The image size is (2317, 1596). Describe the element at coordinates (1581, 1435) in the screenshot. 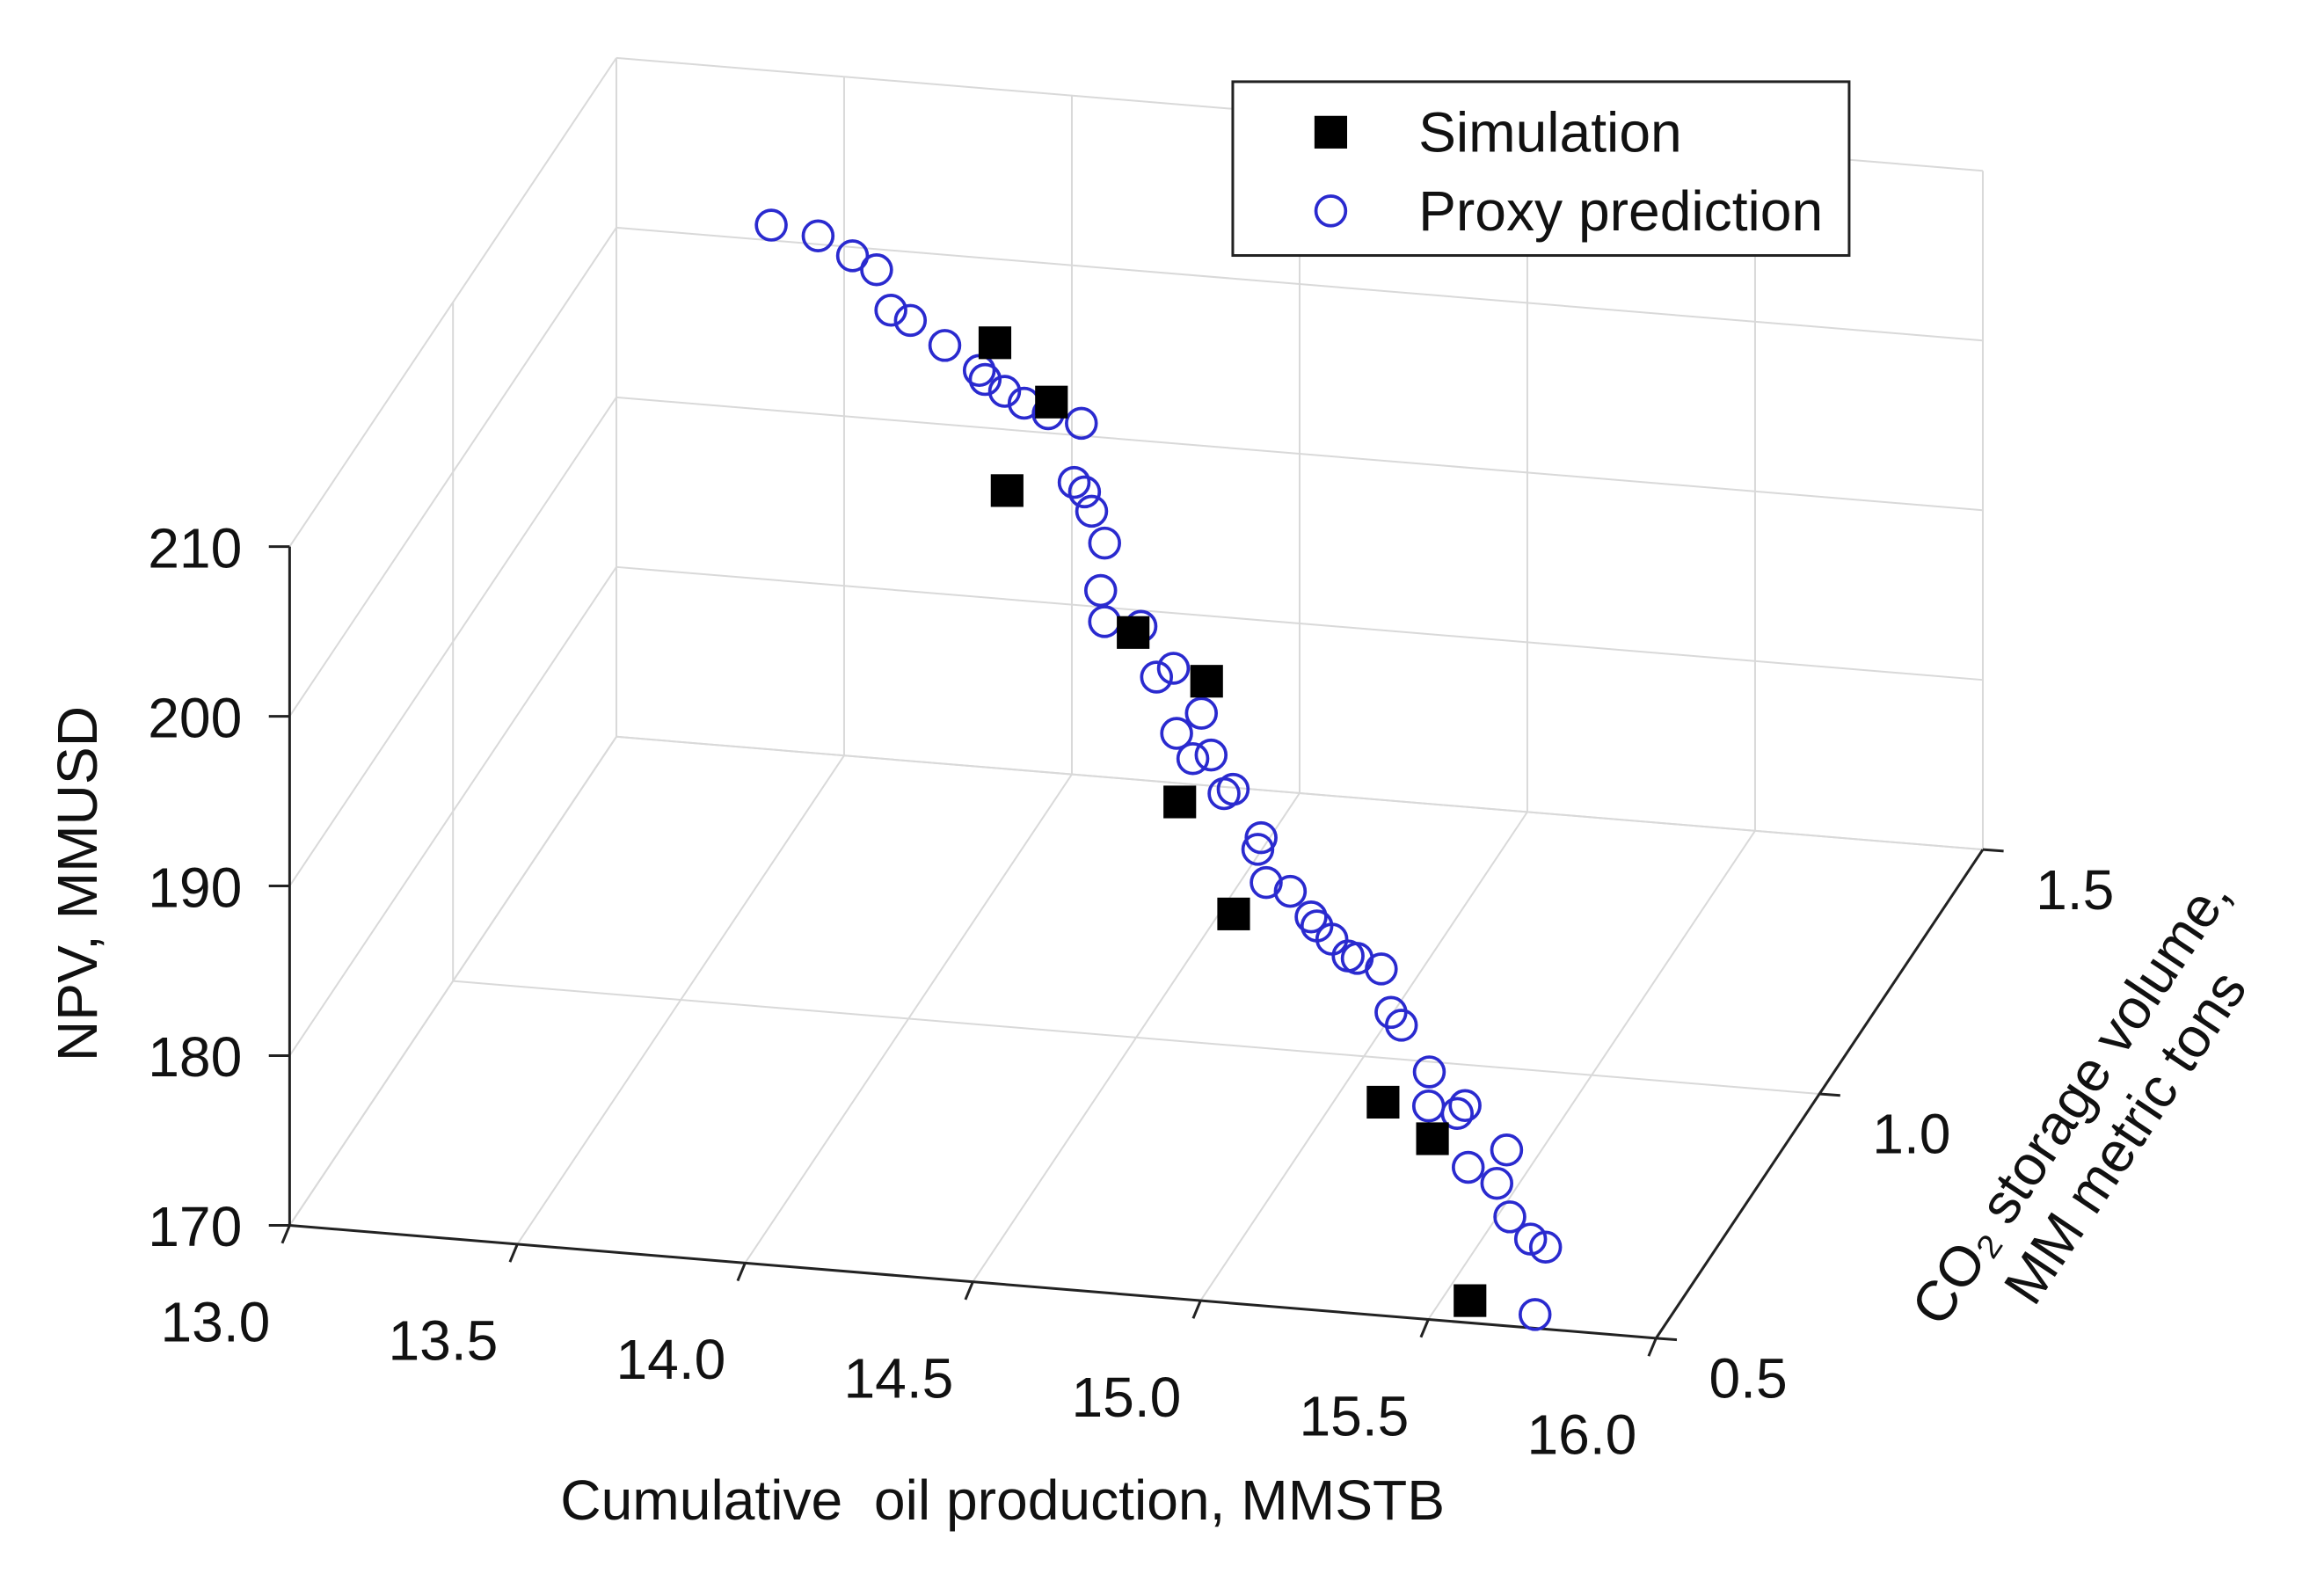

I see `x-tick-label: 16.0` at that location.